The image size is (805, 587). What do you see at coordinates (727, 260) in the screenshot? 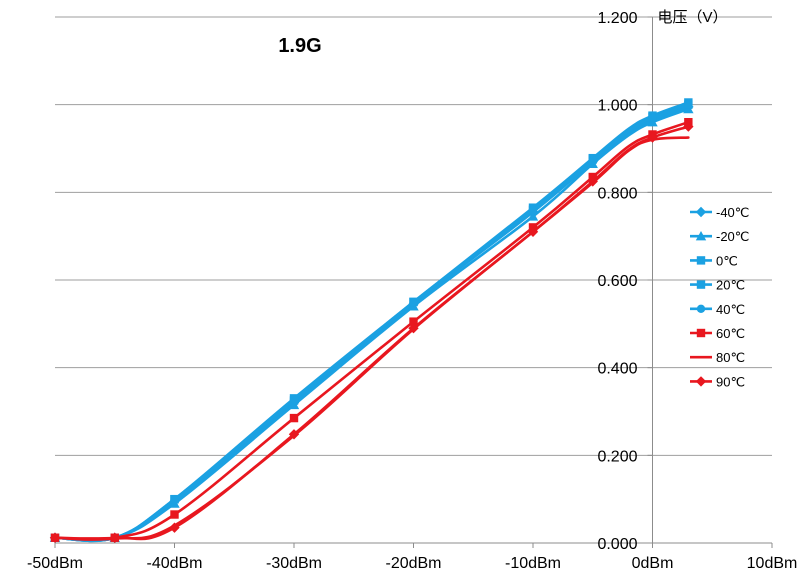
I see `legend-label: 0℃` at bounding box center [727, 260].